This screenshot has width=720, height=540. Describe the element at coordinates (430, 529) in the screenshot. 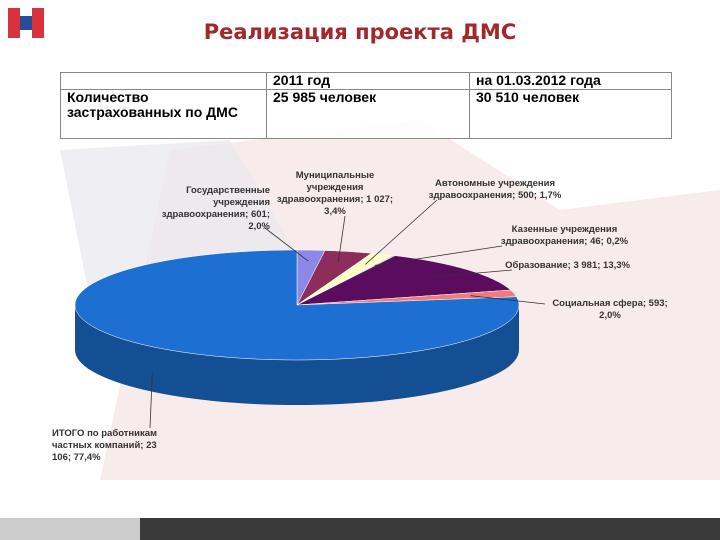

I see `bottom-bar` at that location.